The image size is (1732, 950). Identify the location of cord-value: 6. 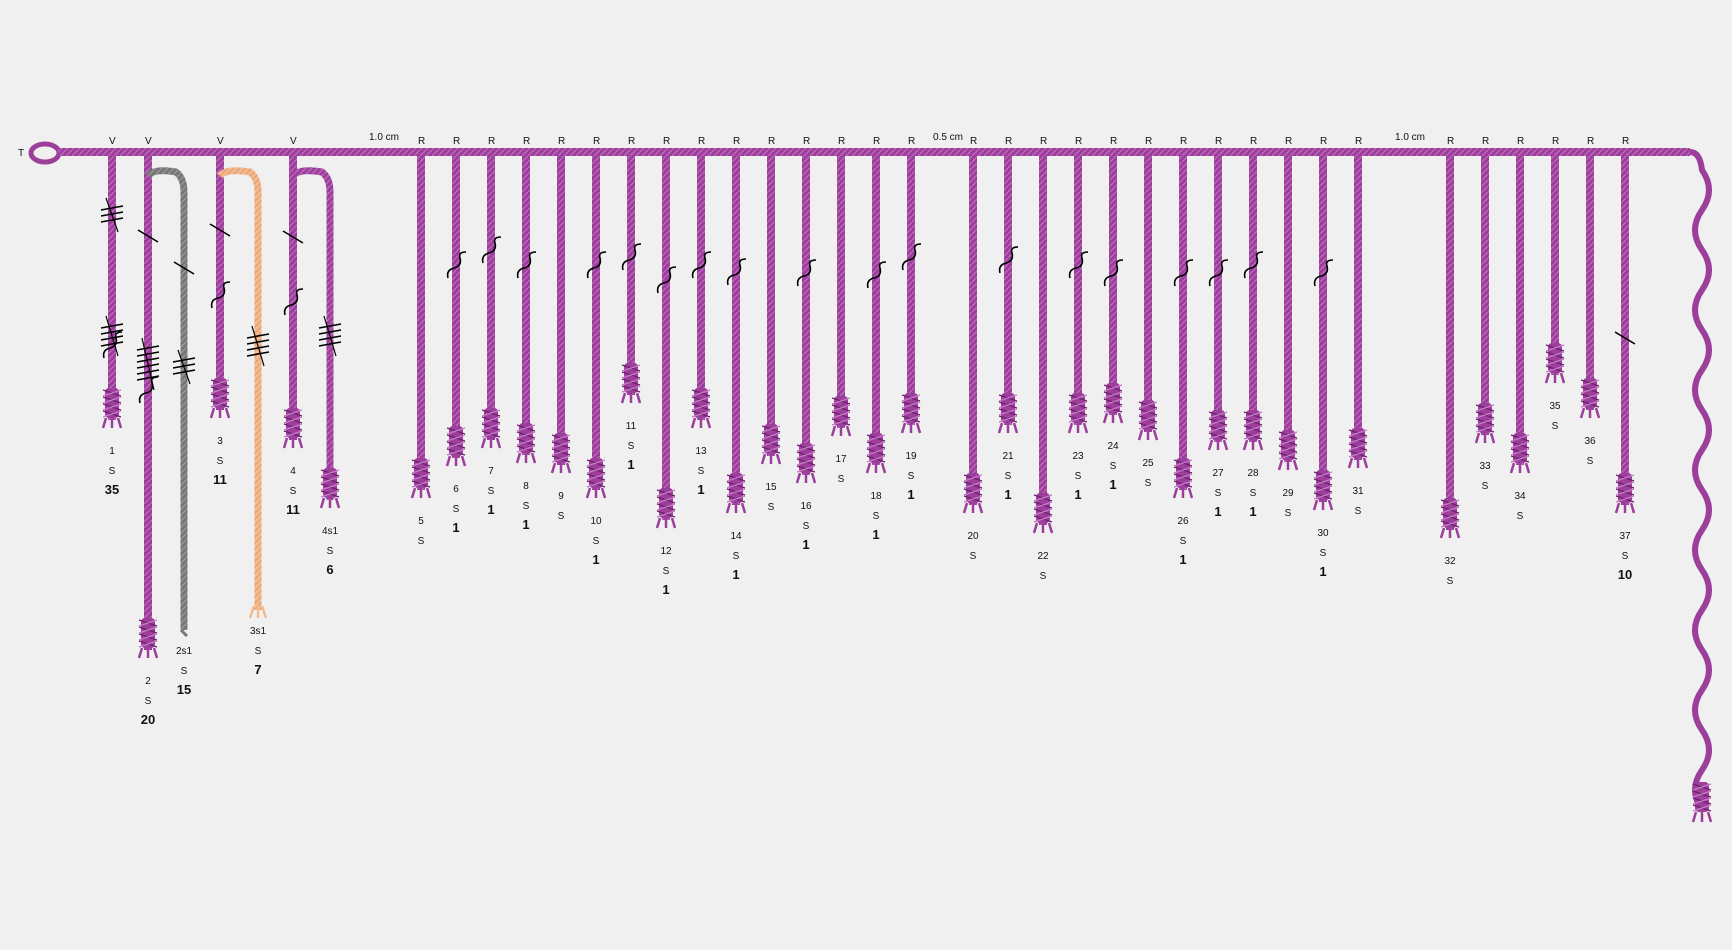
(329, 569).